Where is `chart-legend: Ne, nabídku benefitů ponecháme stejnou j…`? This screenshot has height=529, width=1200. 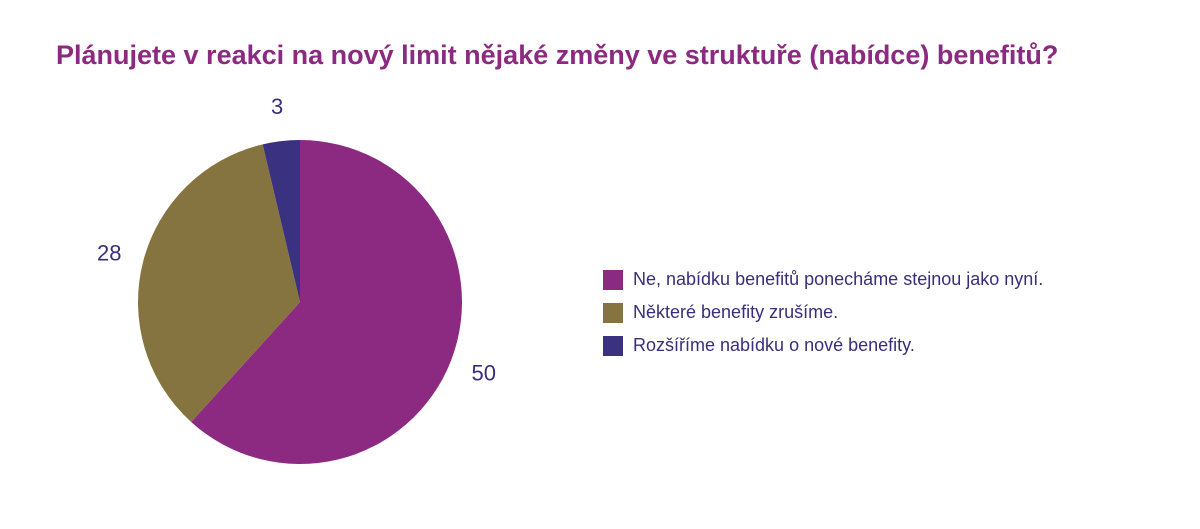 chart-legend: Ne, nabídku benefitů ponecháme stejnou j… is located at coordinates (823, 312).